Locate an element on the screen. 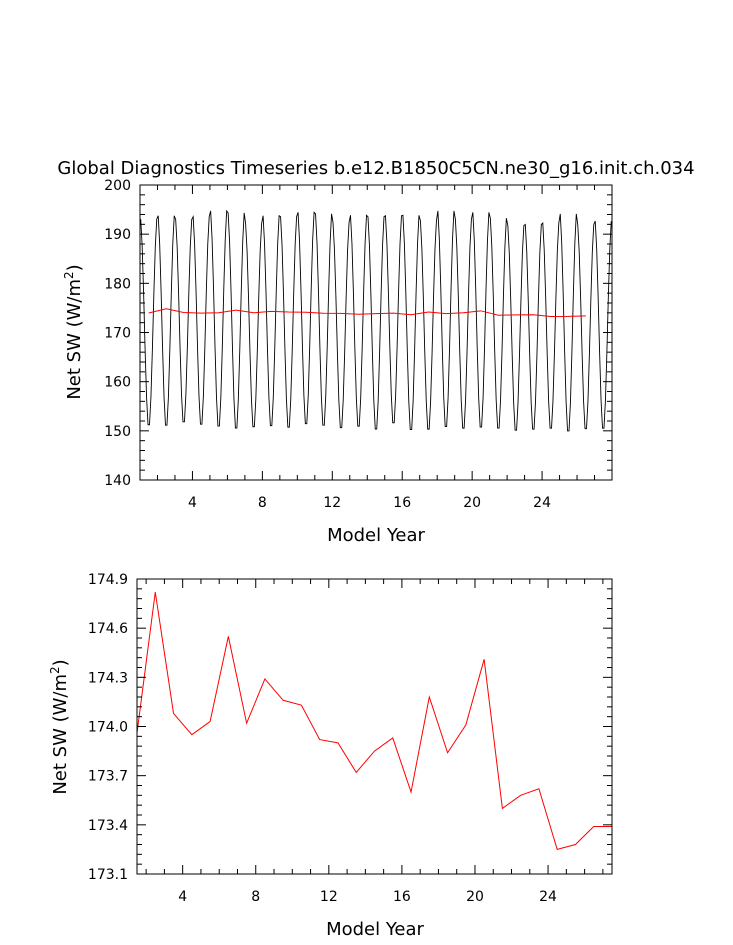  top-y-axis-label: Net SW (W/m2) is located at coordinates (73, 331).